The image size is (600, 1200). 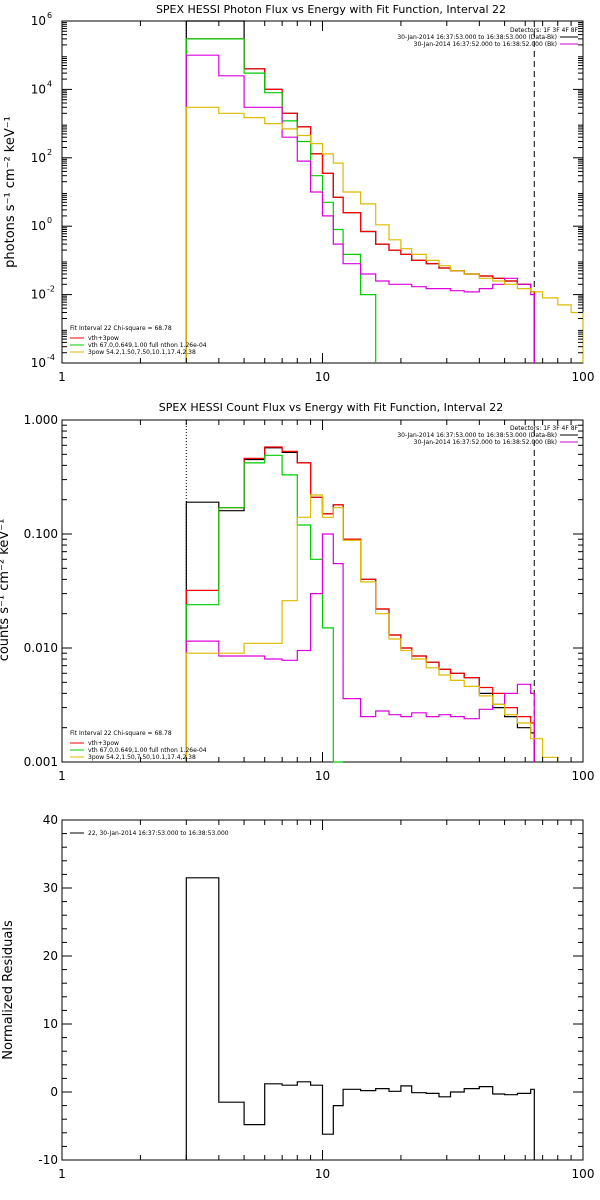 I want to click on y-tick-label: 20, so click(x=50, y=956).